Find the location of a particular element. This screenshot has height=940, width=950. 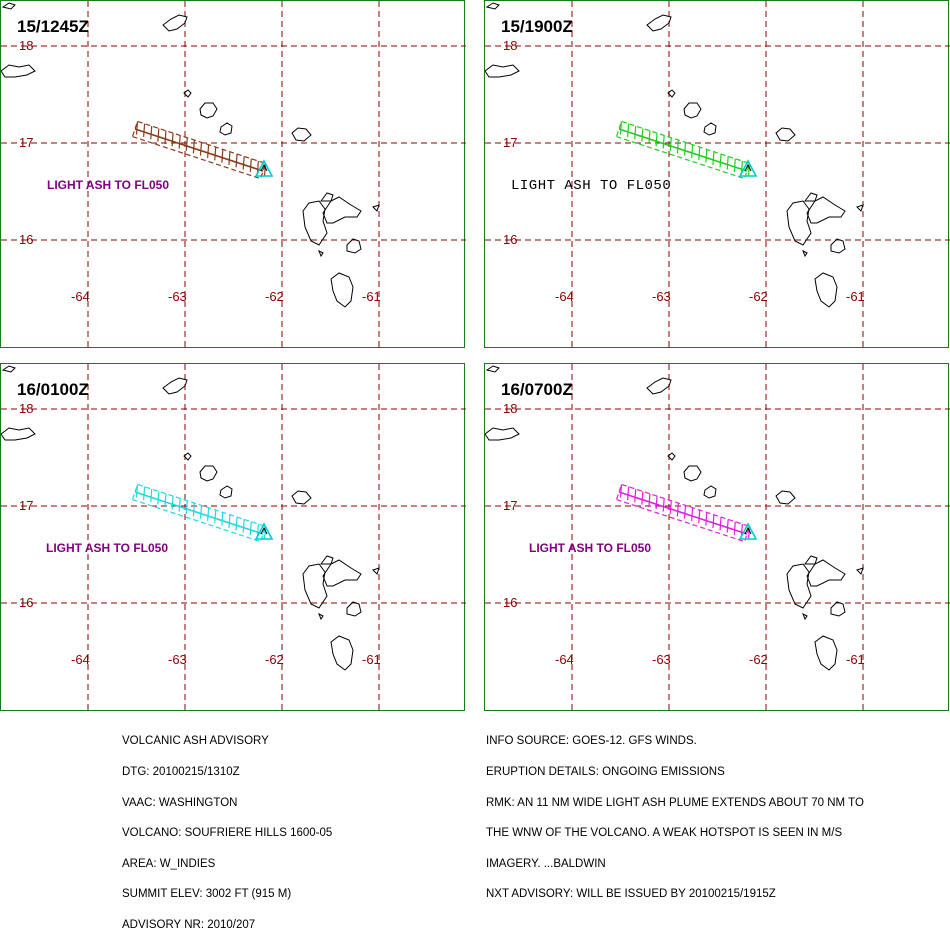

advisory-line: SUMMIT ELEV: 3002 FT (915 M) is located at coordinates (207, 894).